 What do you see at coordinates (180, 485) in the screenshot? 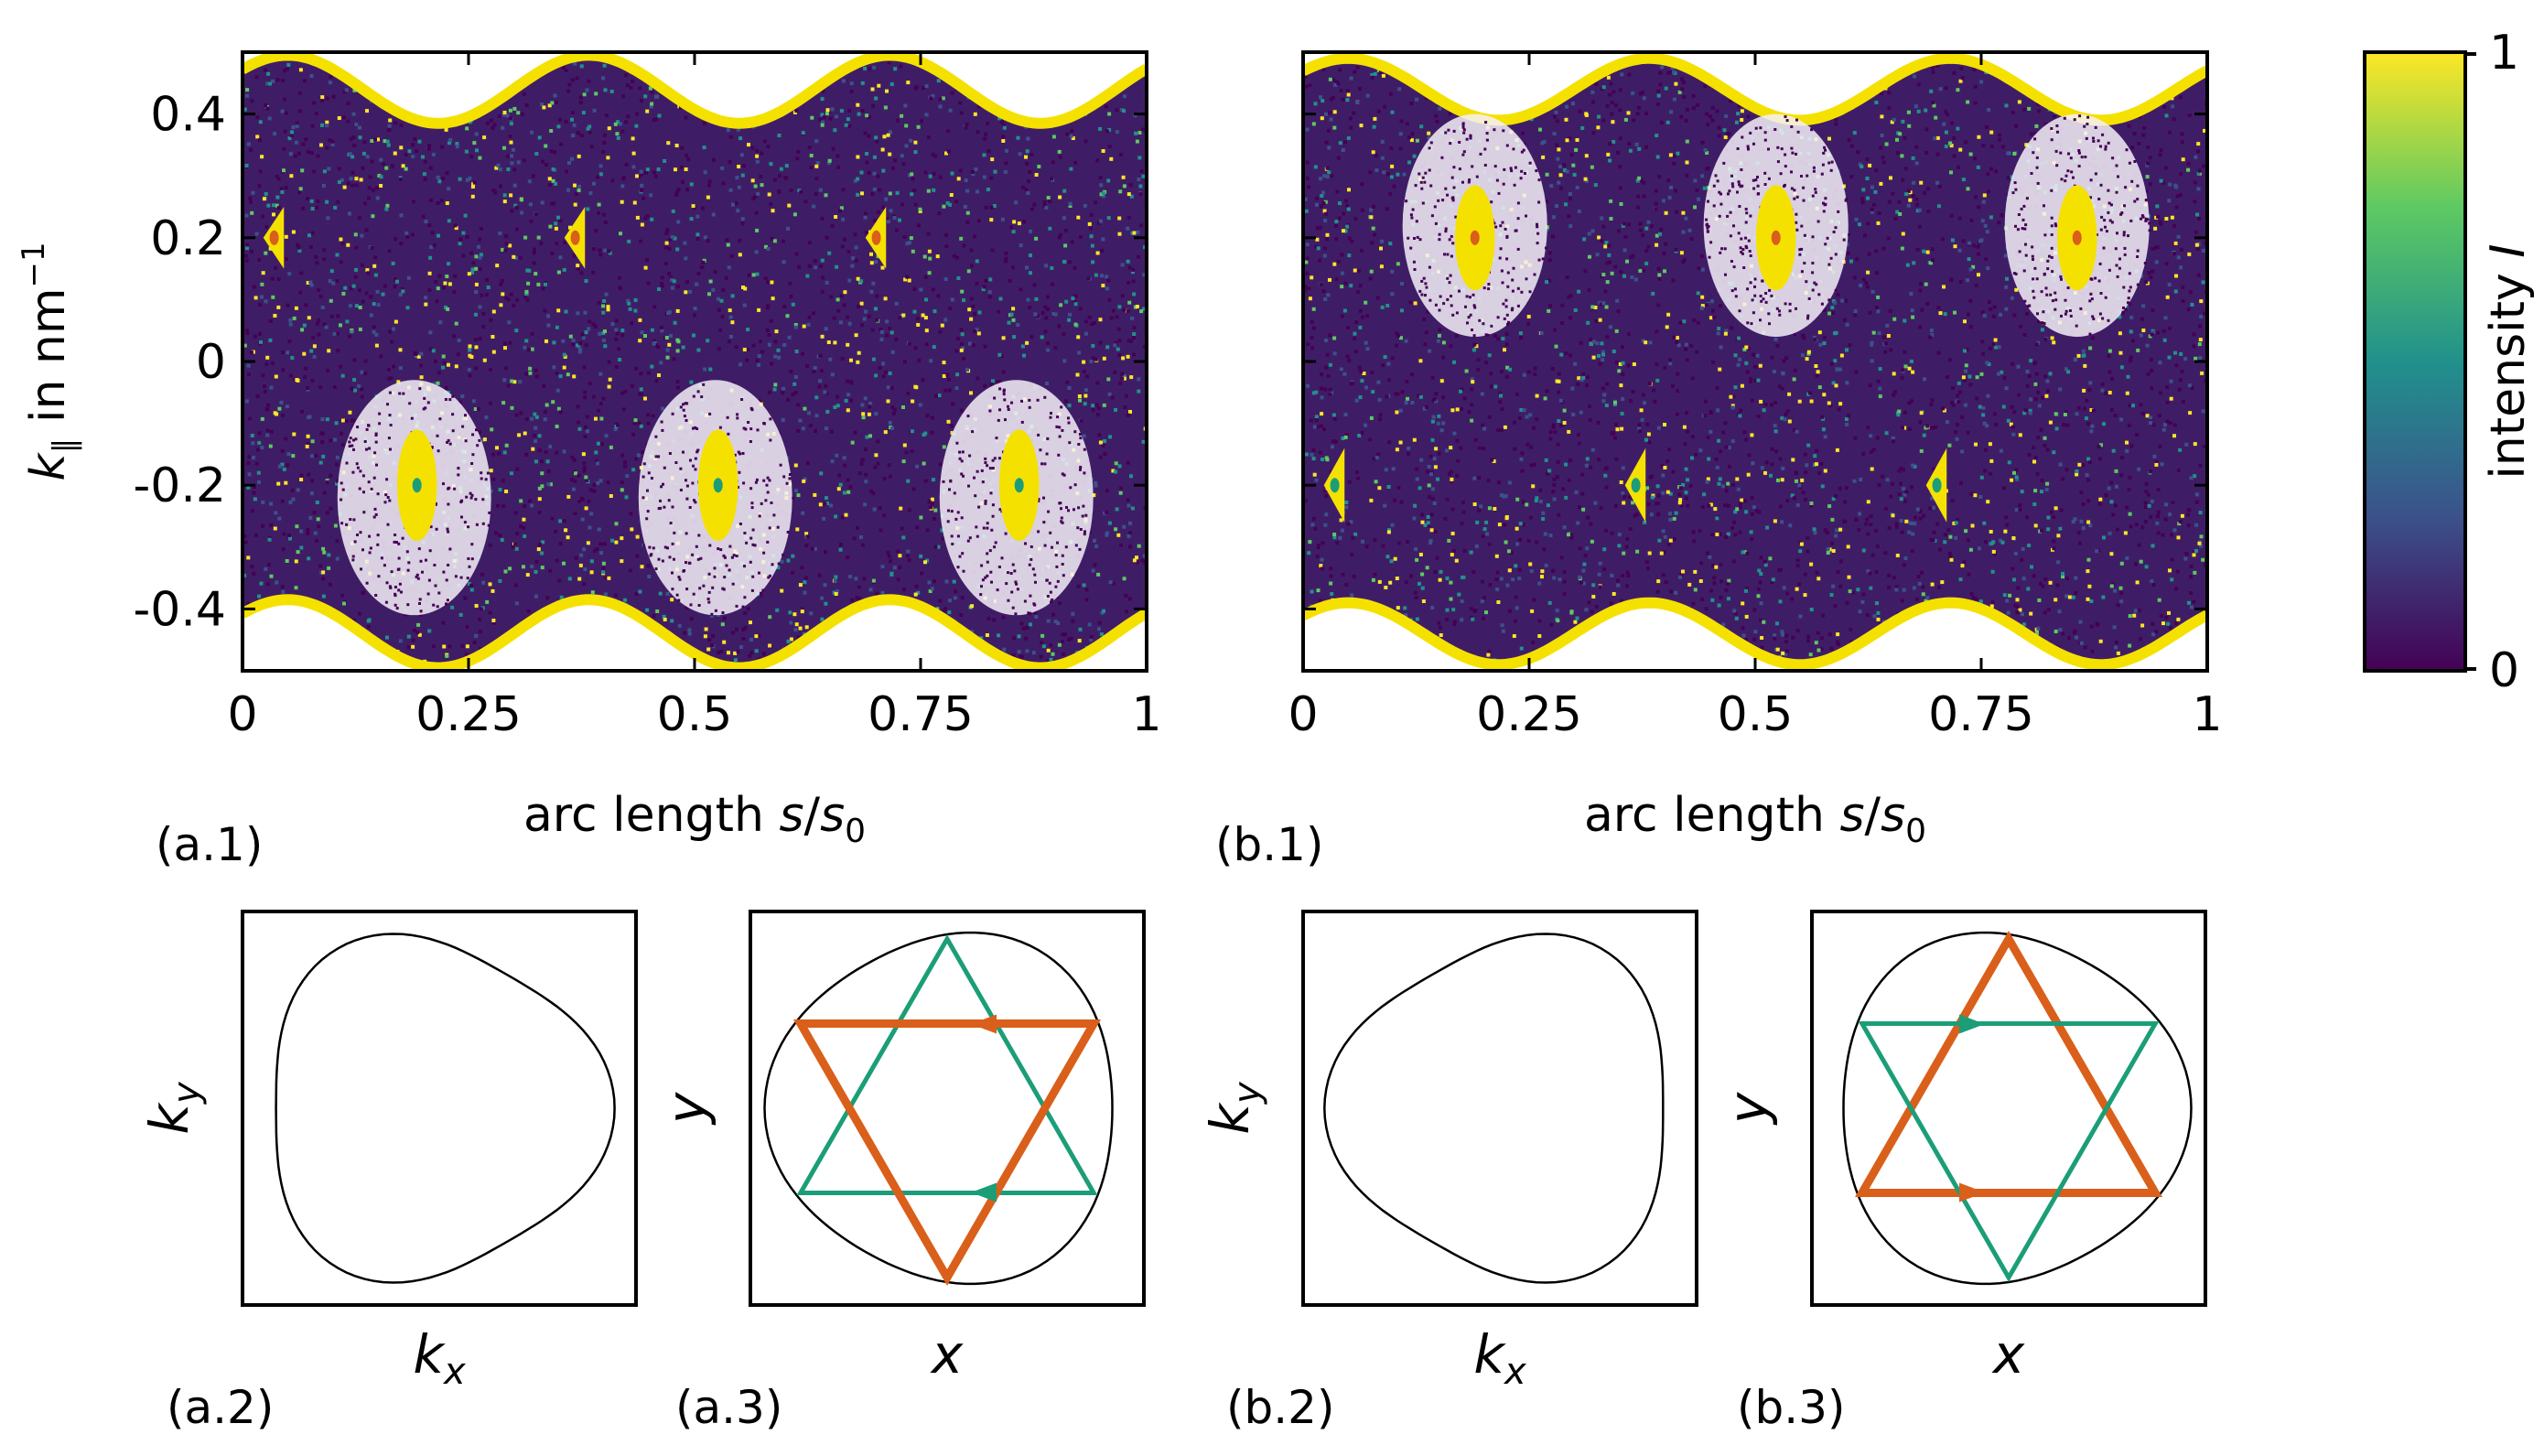
I see `y-tick-label: -0.2` at bounding box center [180, 485].